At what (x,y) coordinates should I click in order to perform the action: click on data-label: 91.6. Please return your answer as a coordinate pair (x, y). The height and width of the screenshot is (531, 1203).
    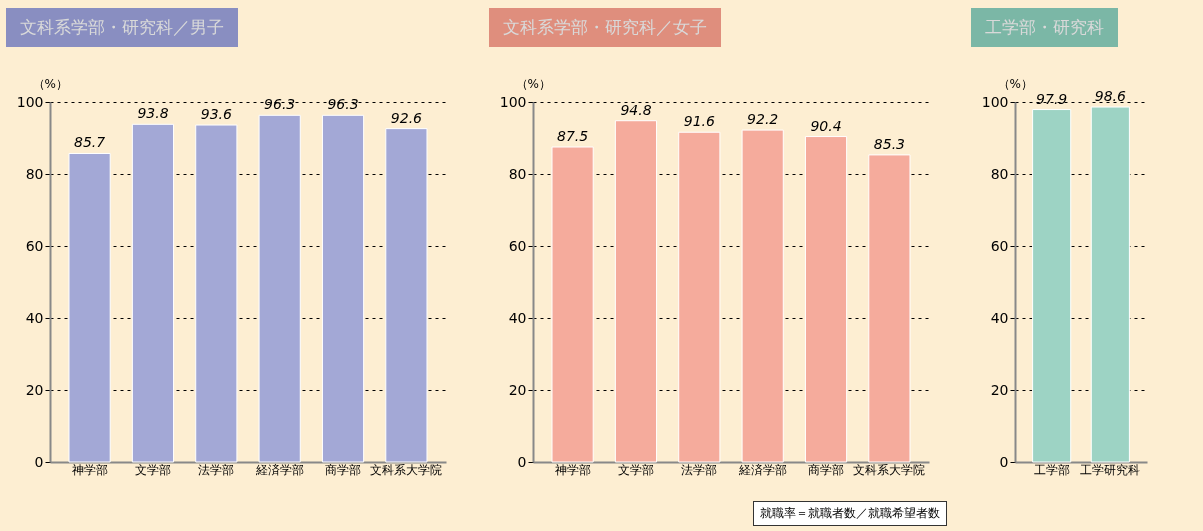
    Looking at the image, I should click on (699, 121).